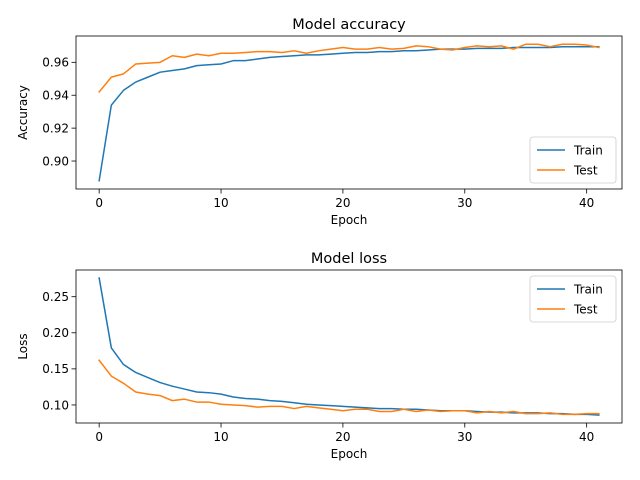 This screenshot has height=480, width=640. I want to click on chart-title: Model loss, so click(349, 259).